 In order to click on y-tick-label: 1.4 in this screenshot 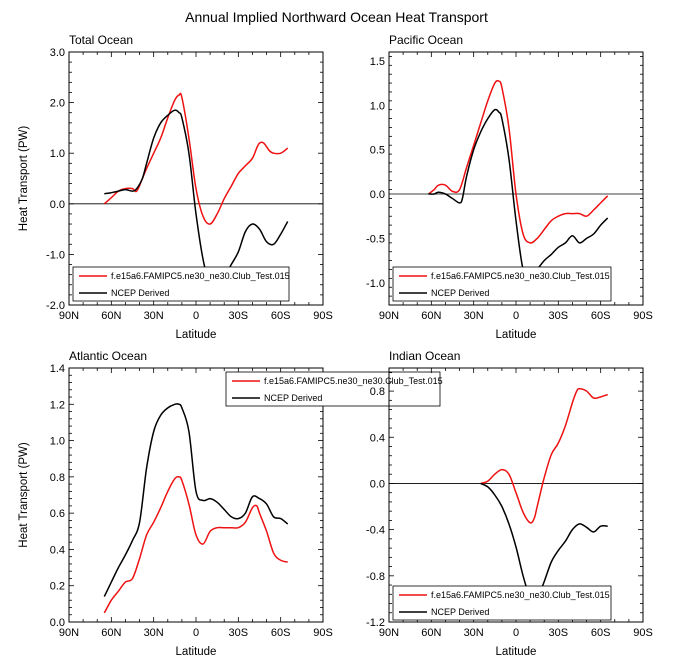, I will do `click(57, 369)`.